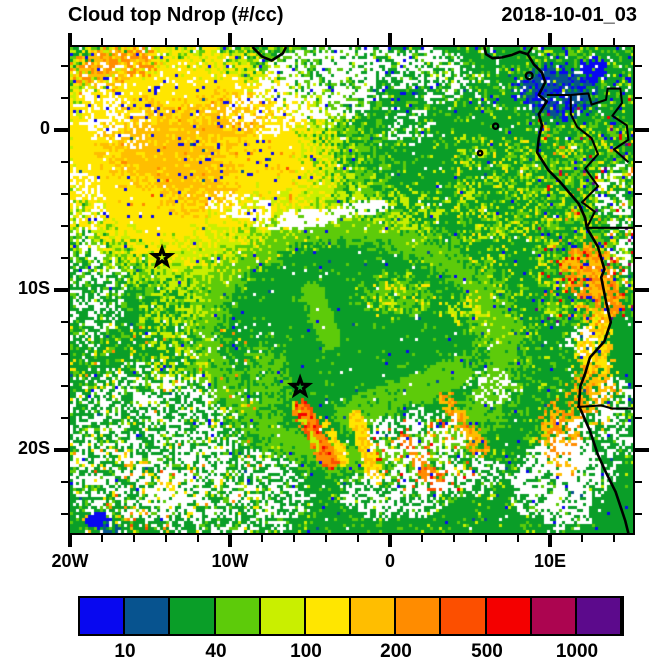 This screenshot has width=650, height=667. What do you see at coordinates (389, 561) in the screenshot?
I see `x-tick-label-0: 0` at bounding box center [389, 561].